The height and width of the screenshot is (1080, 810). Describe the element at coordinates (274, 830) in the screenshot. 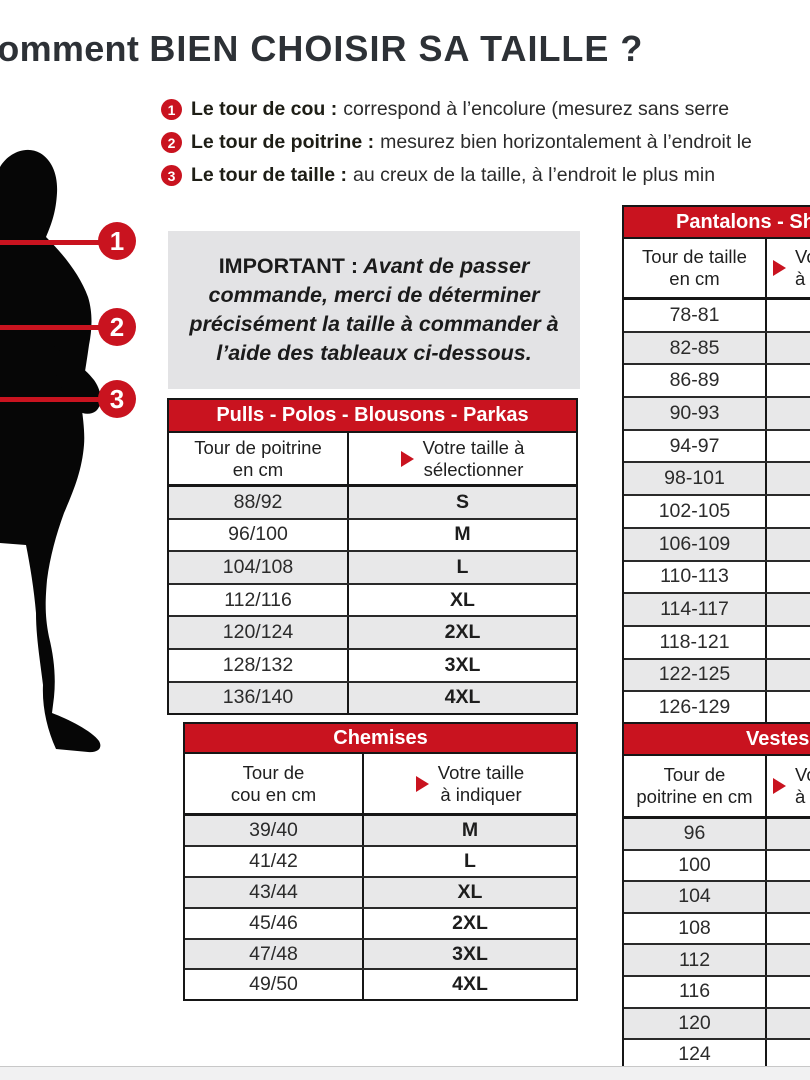

I see `measure-cell: 39/40` at that location.